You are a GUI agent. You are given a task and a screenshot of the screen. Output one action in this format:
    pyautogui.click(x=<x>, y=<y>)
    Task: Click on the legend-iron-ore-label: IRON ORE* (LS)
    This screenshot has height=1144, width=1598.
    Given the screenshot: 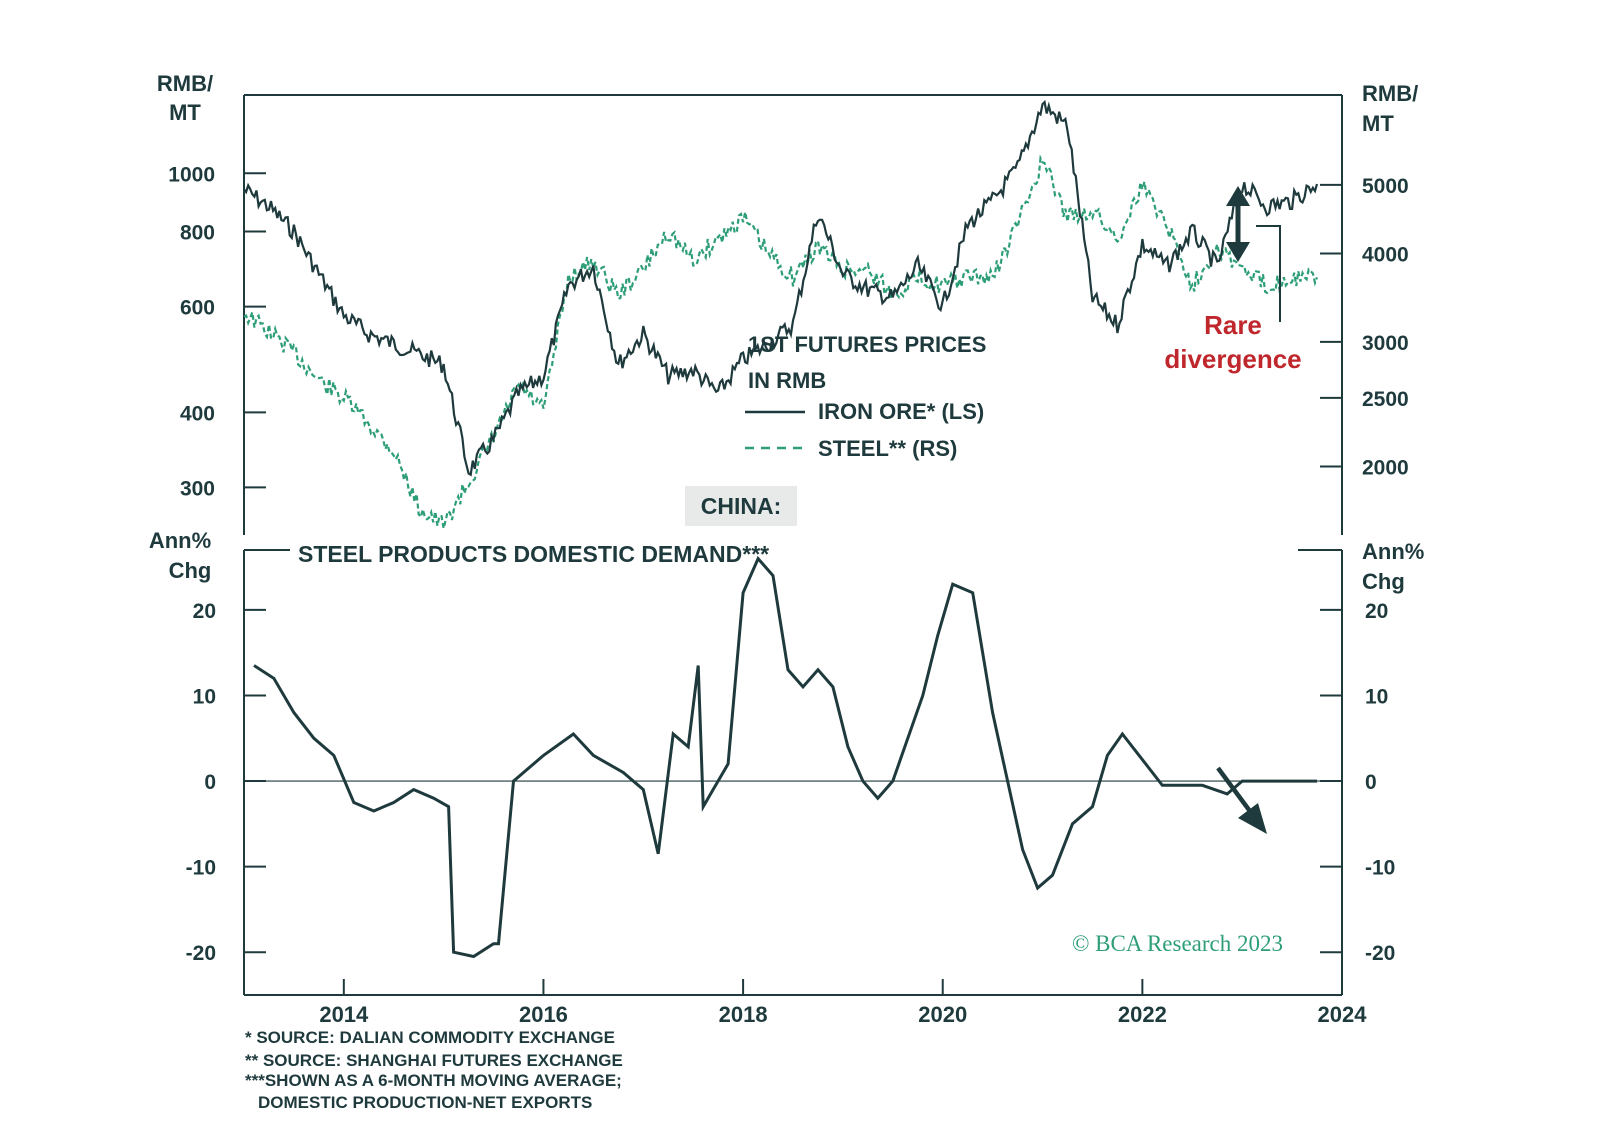 What is the action you would take?
    pyautogui.click(x=901, y=411)
    